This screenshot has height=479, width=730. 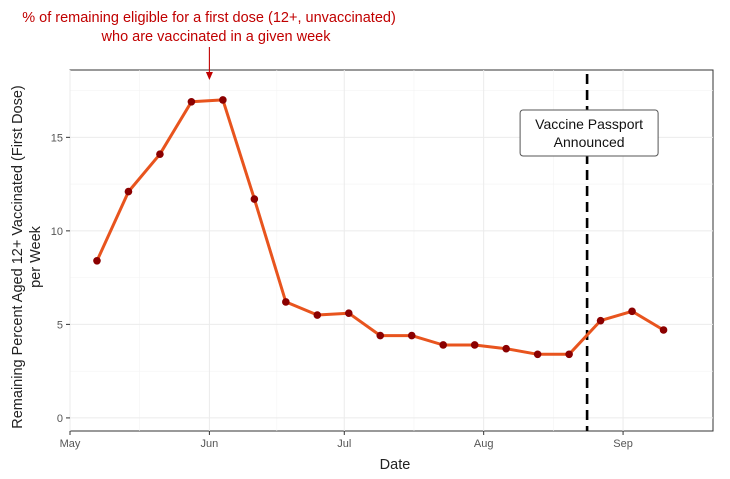 I want to click on arrow-head, so click(x=209, y=76).